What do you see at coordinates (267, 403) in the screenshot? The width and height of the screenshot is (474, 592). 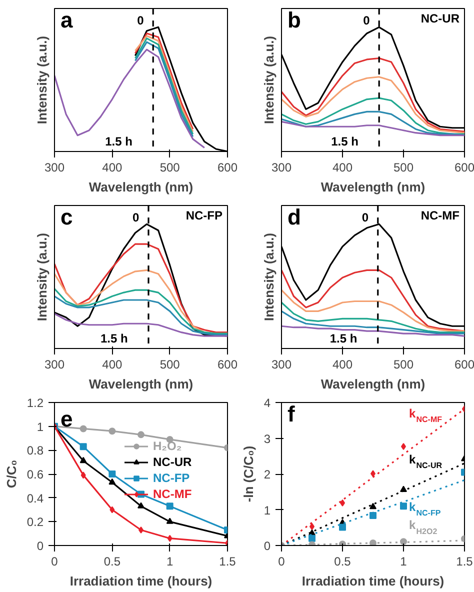 I see `y-tick-label: 4` at bounding box center [267, 403].